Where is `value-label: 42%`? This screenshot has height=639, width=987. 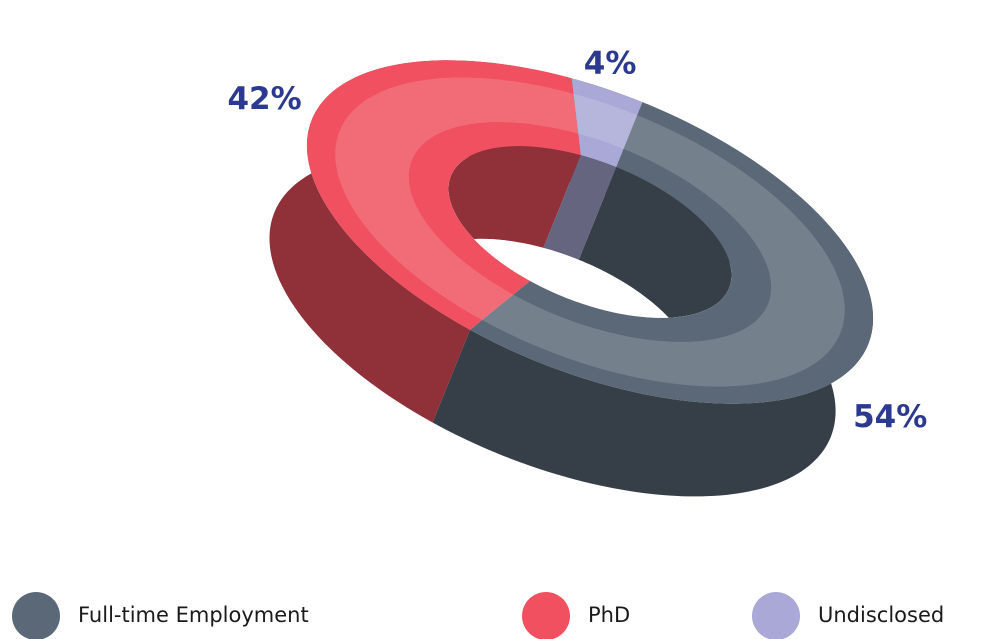 value-label: 42% is located at coordinates (264, 99).